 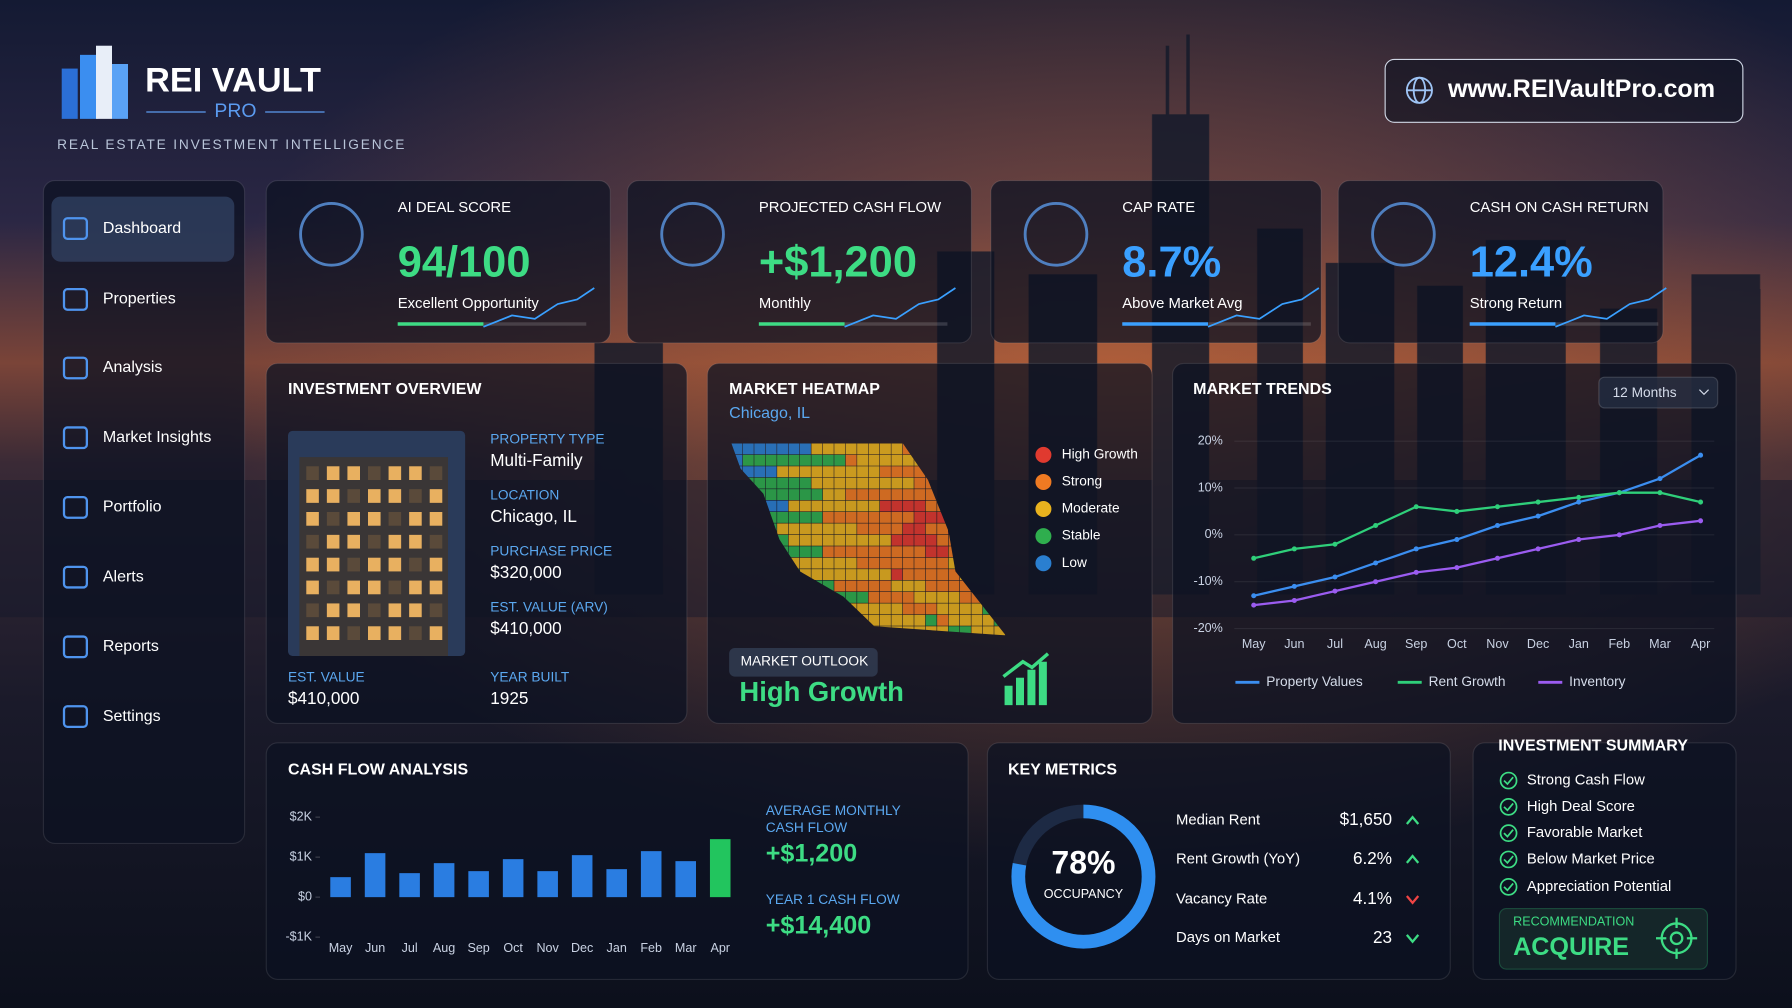 I want to click on occupancy-gauge, so click(x=1083, y=876).